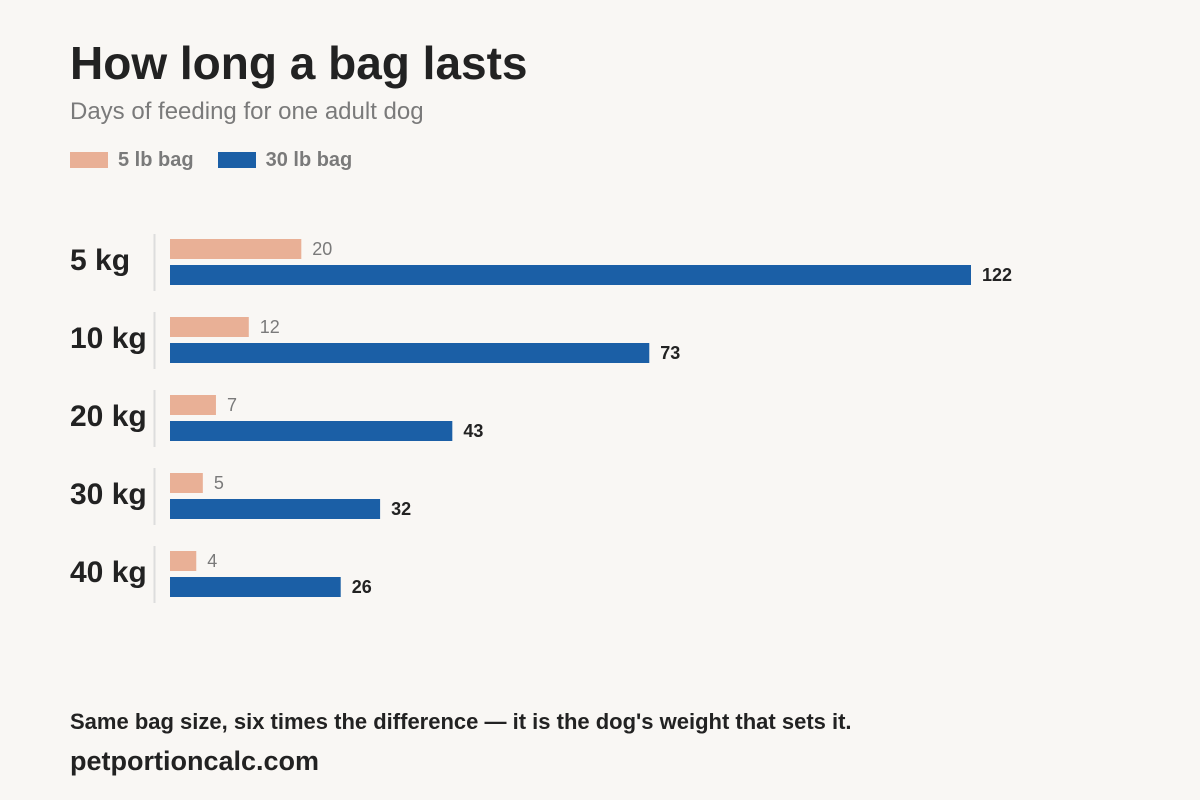 This screenshot has height=800, width=1200. What do you see at coordinates (410, 353) in the screenshot?
I see `bar-large-bag-10kg` at bounding box center [410, 353].